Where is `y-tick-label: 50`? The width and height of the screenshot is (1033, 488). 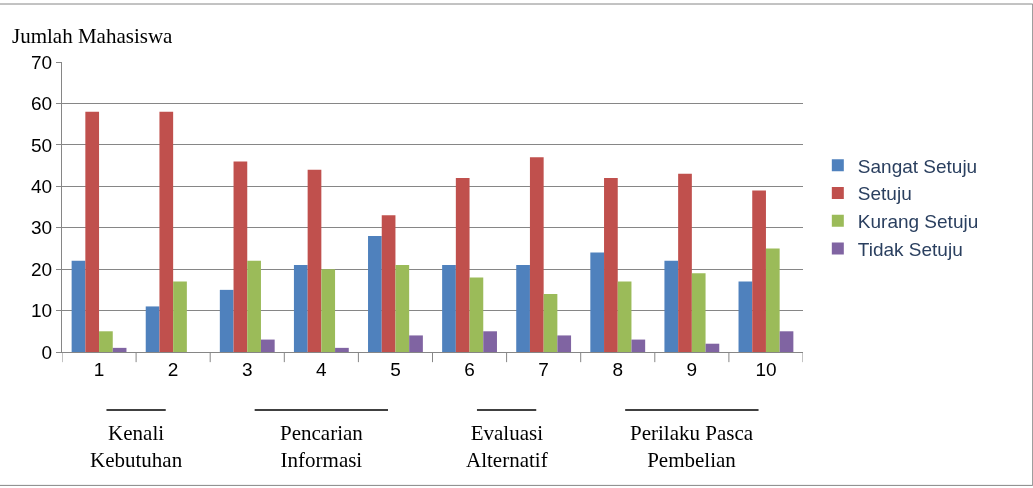 y-tick-label: 50 is located at coordinates (42, 145).